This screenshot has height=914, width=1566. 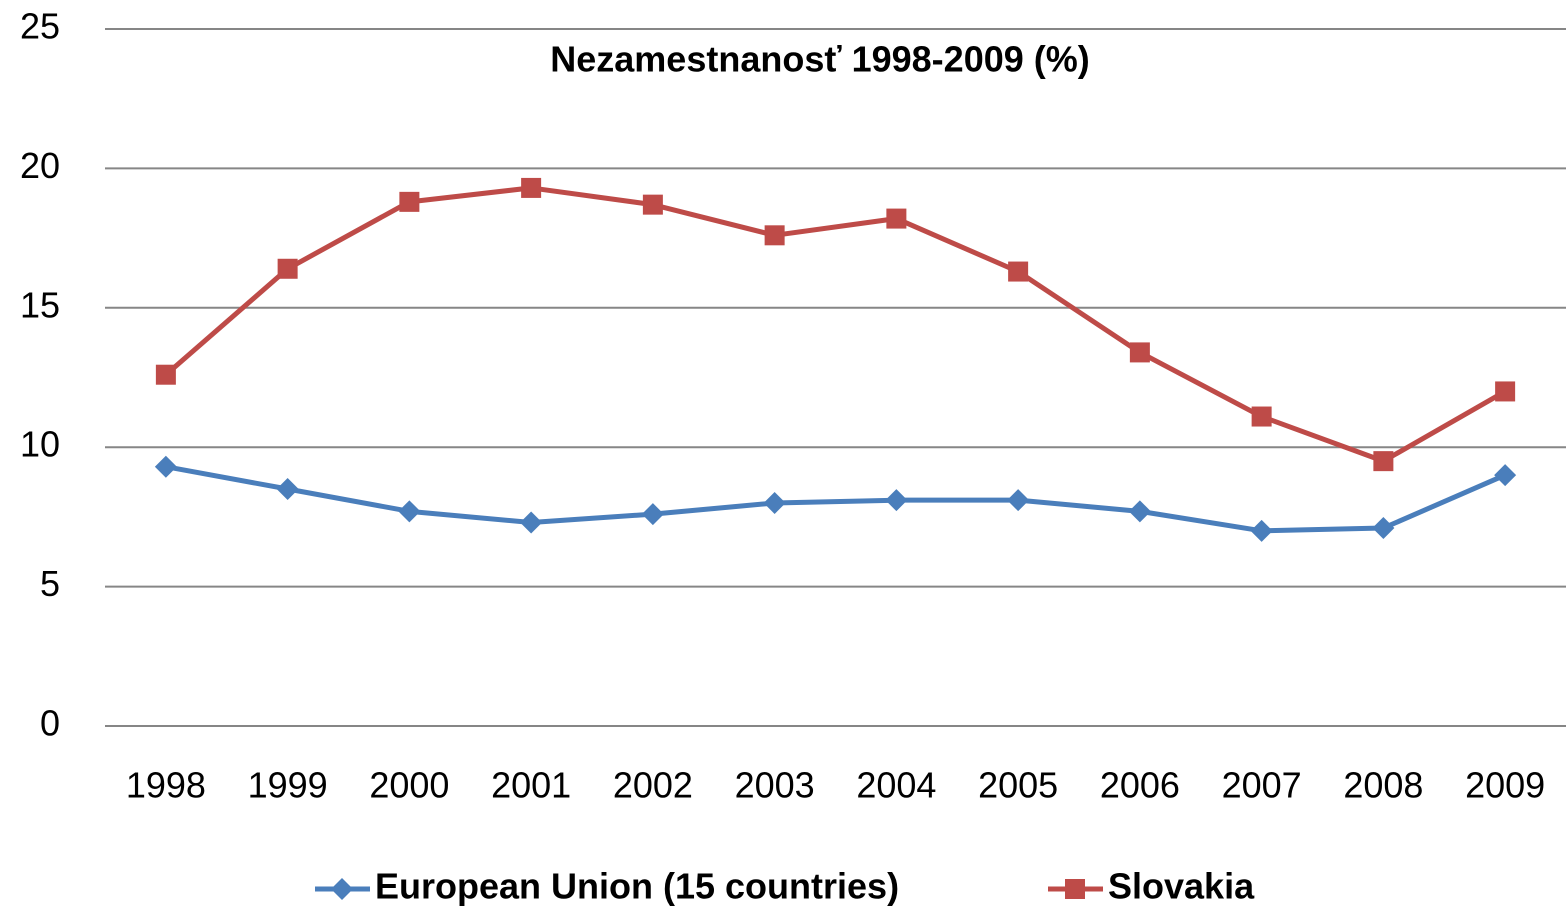 I want to click on x-tick-label: 1999, so click(x=288, y=785).